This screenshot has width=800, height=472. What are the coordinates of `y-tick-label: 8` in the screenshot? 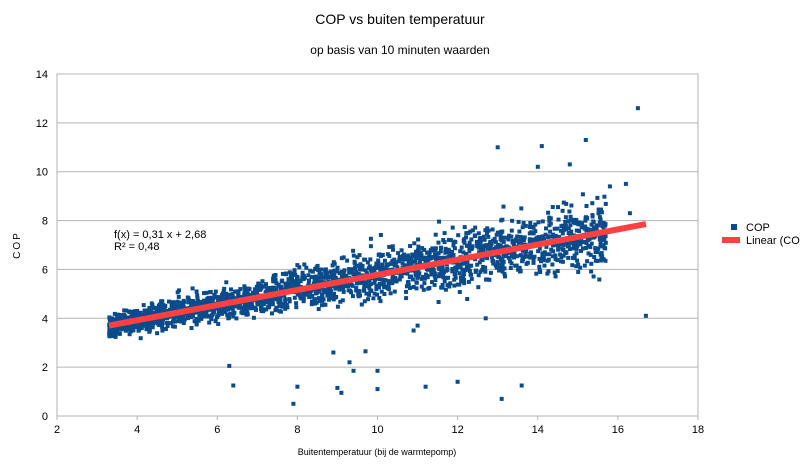 It's located at (45, 222).